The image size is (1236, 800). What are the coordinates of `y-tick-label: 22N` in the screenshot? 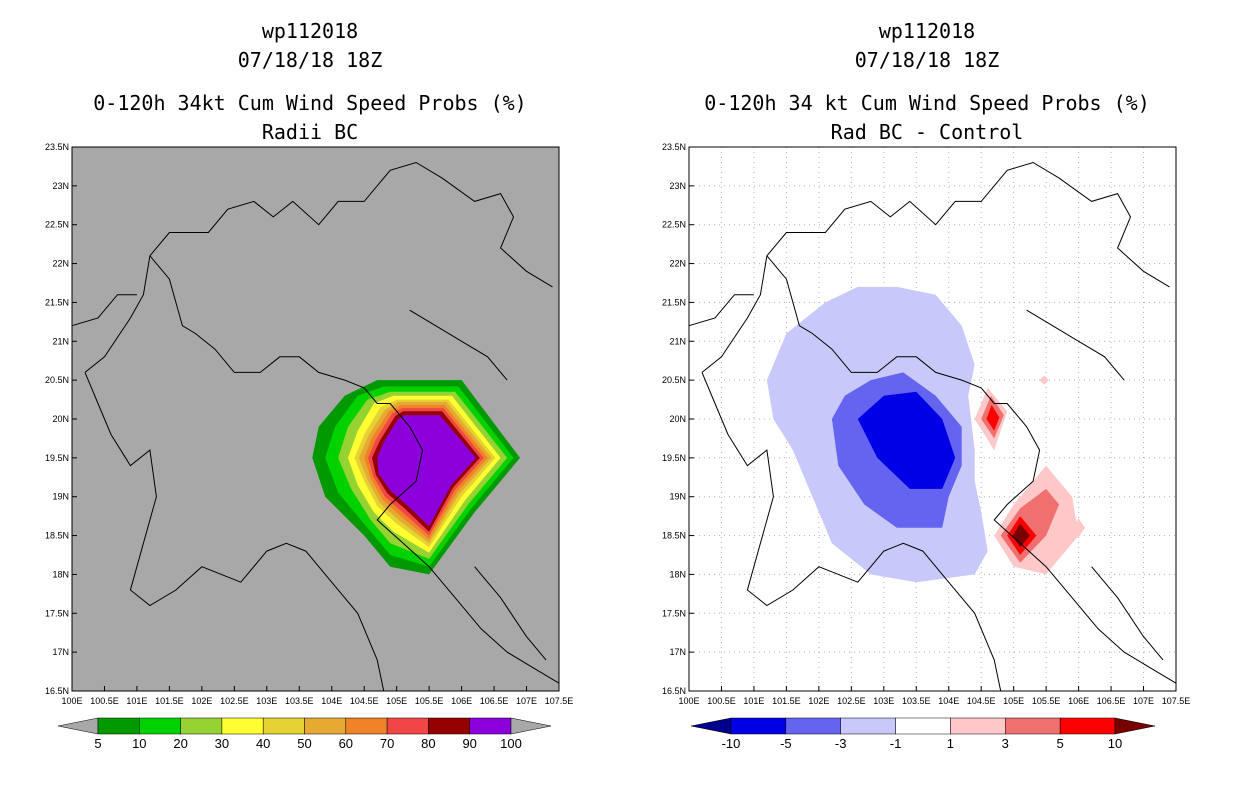 It's located at (60, 264).